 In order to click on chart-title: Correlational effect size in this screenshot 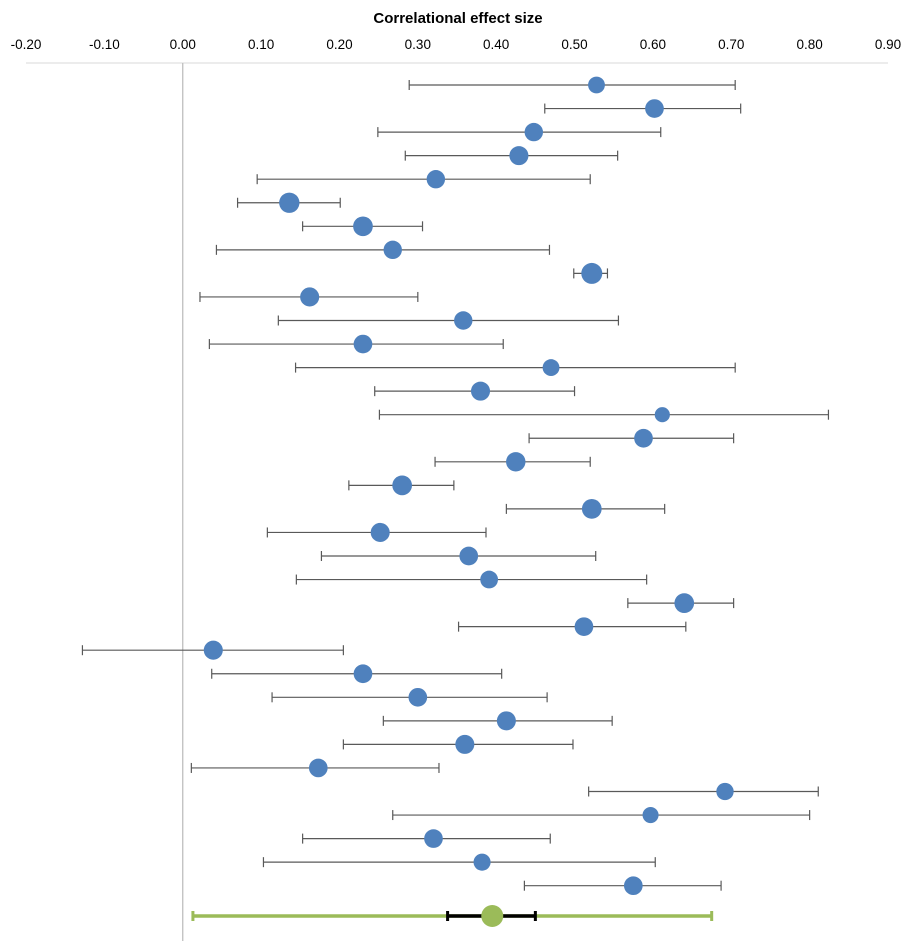, I will do `click(457, 18)`.